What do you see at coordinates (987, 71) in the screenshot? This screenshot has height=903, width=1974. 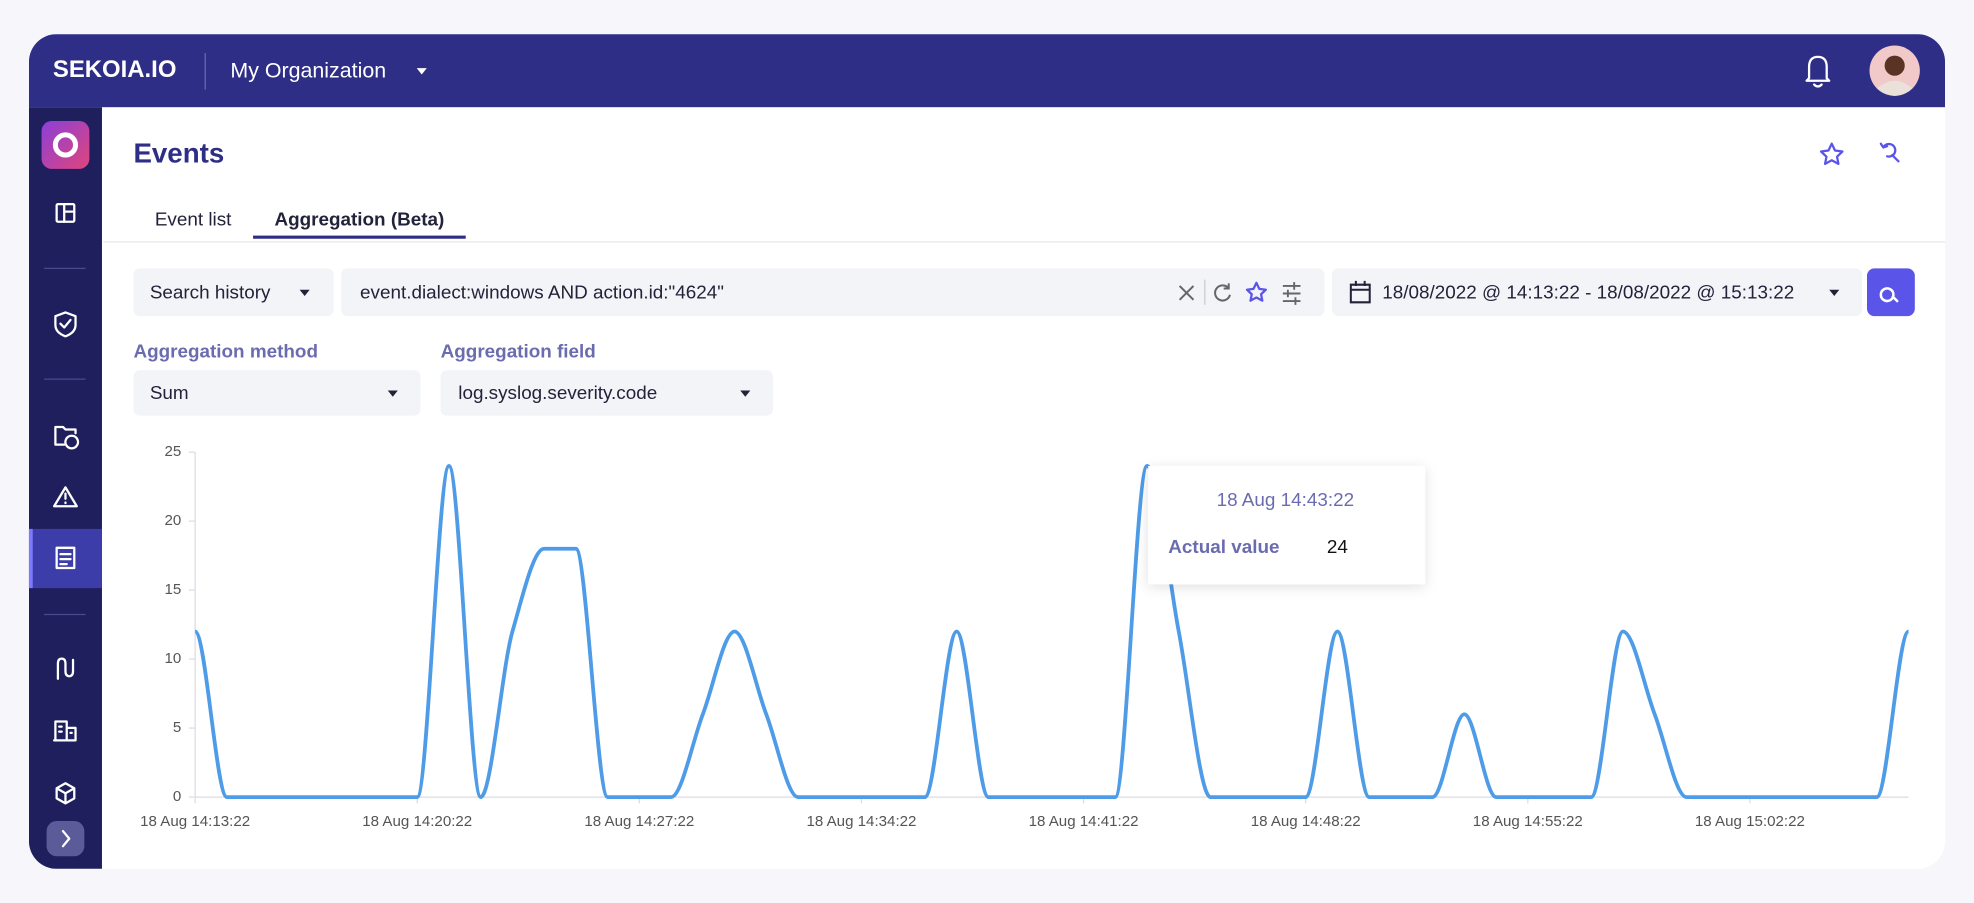 I see `top-bar` at bounding box center [987, 71].